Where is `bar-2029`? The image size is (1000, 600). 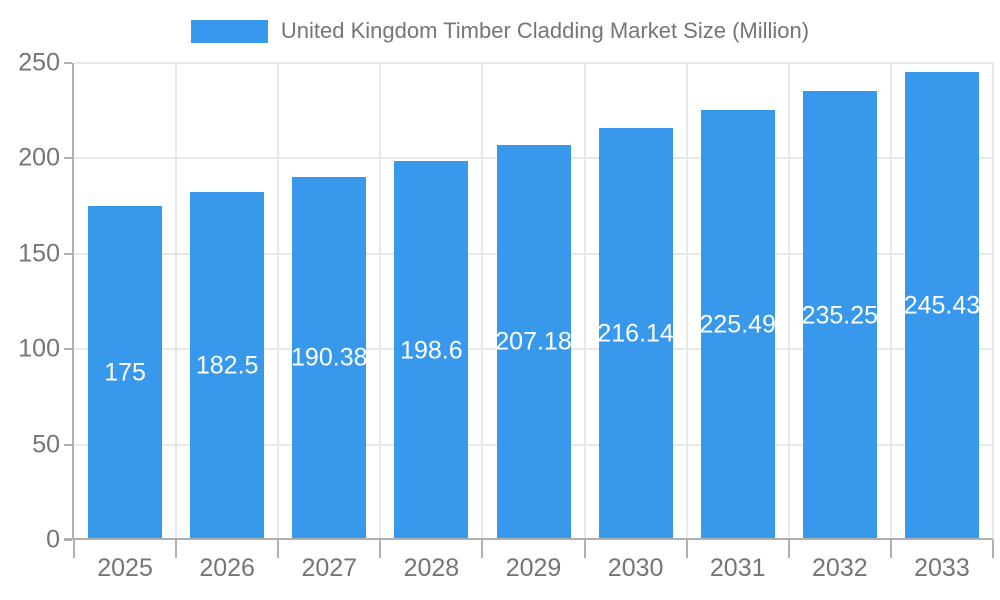
bar-2029 is located at coordinates (533, 342).